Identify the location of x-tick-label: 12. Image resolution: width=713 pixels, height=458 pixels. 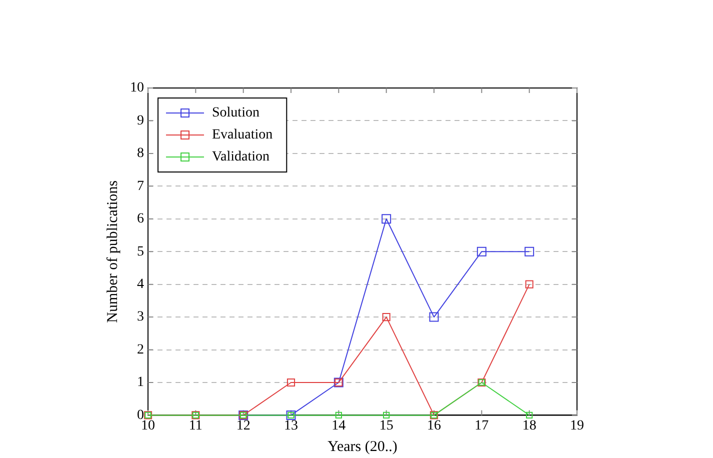
(243, 426).